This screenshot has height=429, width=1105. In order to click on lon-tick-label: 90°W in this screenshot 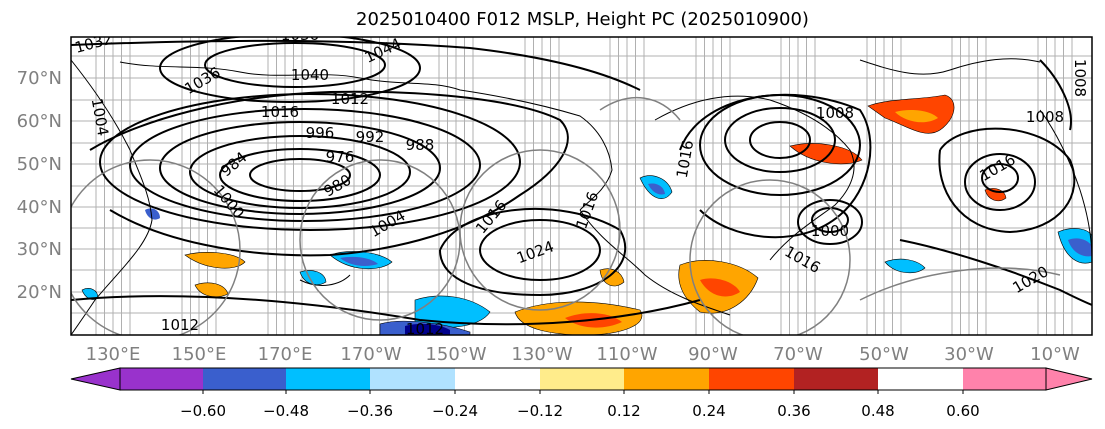, I will do `click(713, 354)`.